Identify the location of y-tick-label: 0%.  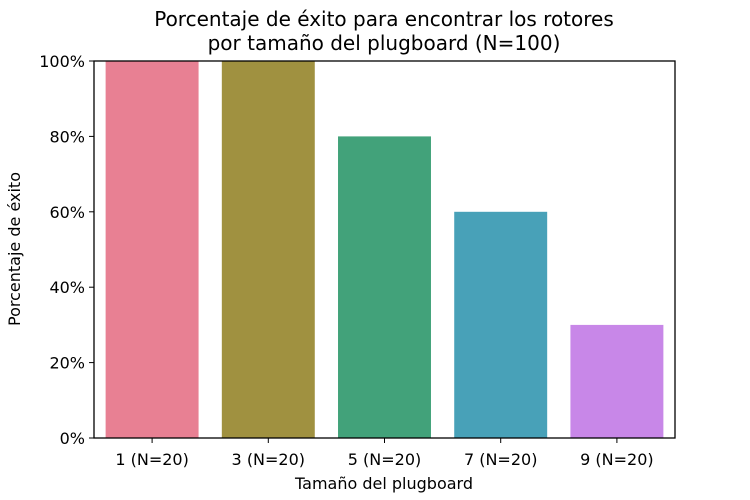
(72, 438).